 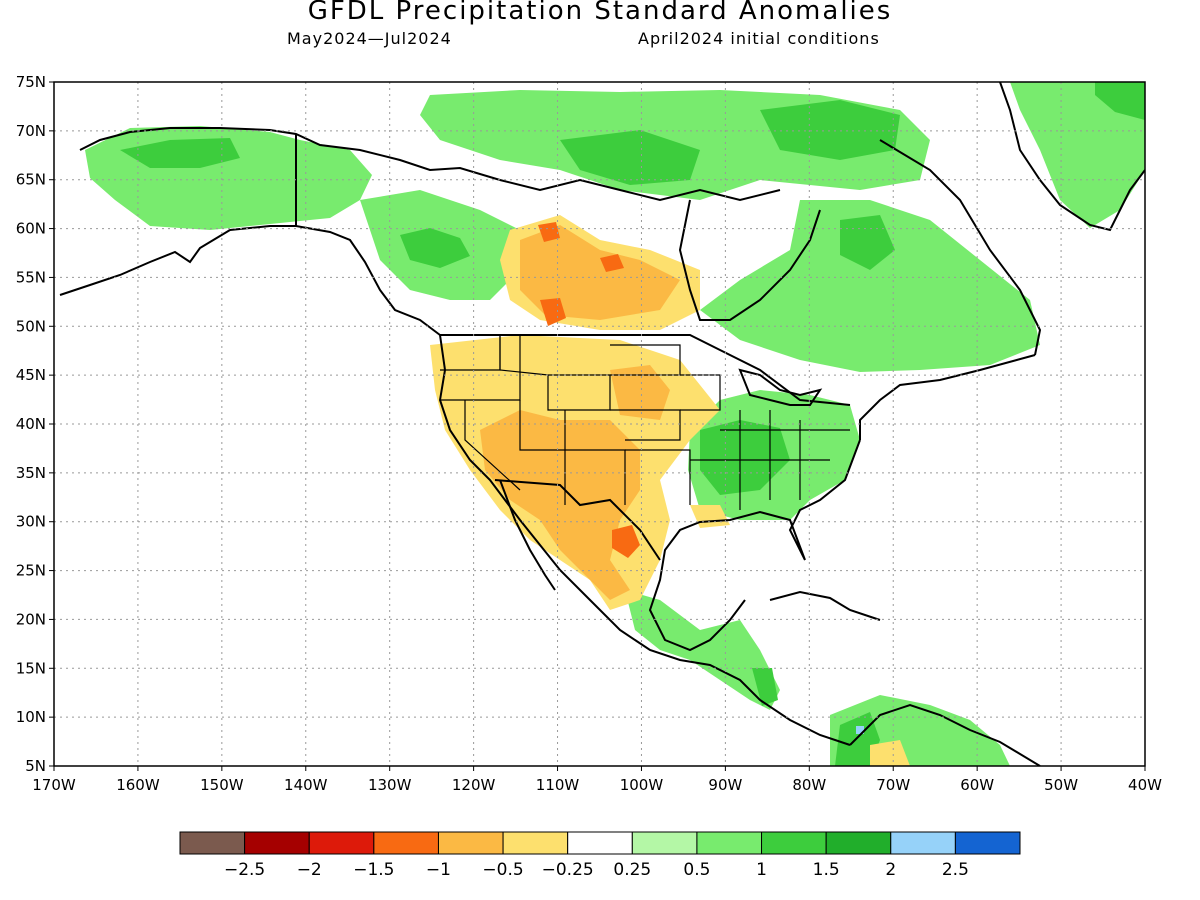 I want to click on baja-coastline, so click(x=527, y=535).